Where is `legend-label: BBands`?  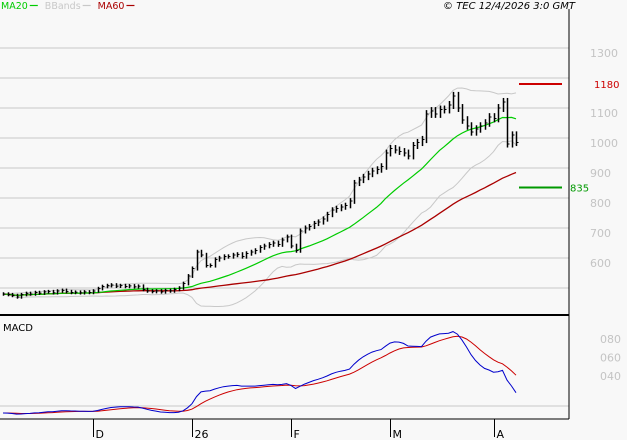
legend-label: BBands is located at coordinates (63, 6).